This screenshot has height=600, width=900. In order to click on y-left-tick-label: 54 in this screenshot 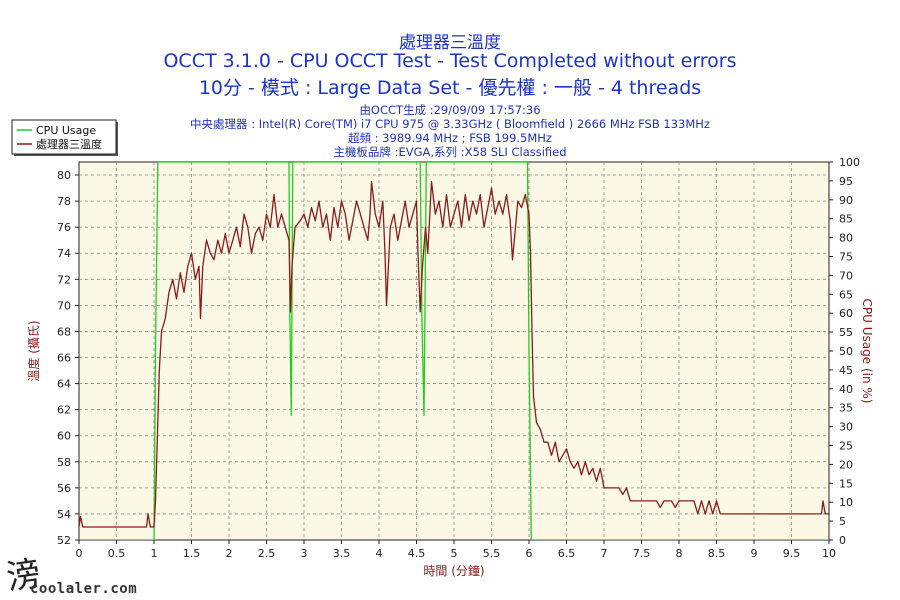, I will do `click(64, 514)`.